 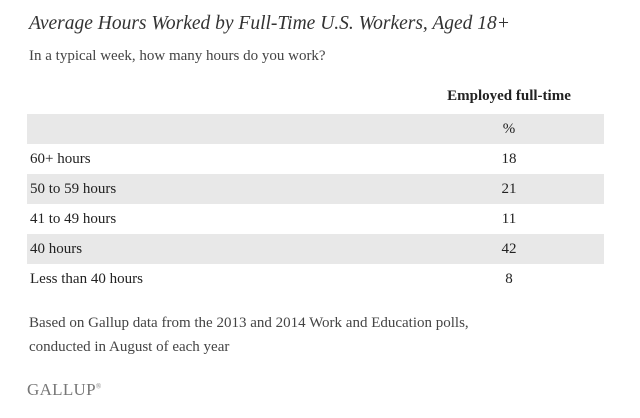 I want to click on row-value: 42, so click(x=509, y=249).